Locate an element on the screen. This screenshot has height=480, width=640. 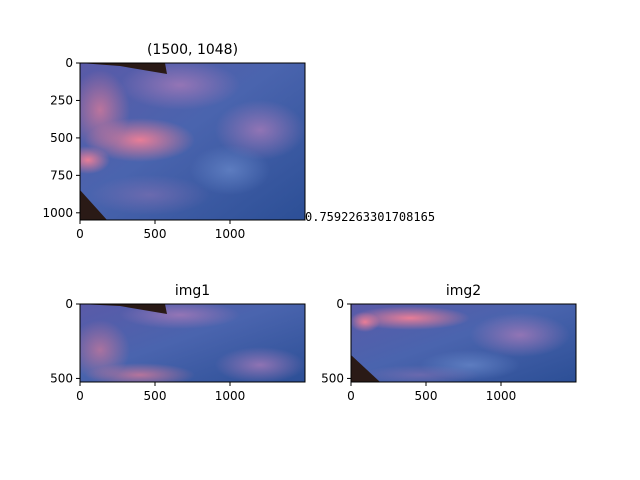
main-ytick-label: 1000 is located at coordinates (57, 213).